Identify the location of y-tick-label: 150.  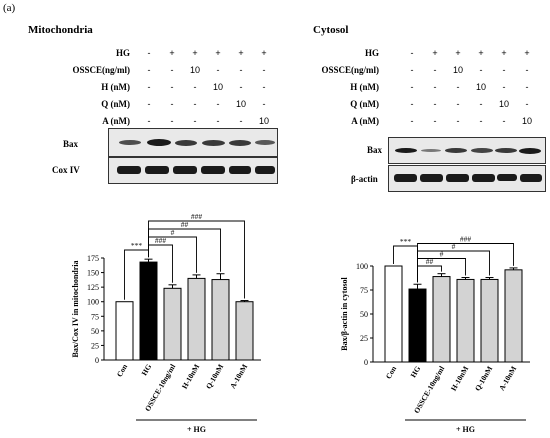
(93, 273).